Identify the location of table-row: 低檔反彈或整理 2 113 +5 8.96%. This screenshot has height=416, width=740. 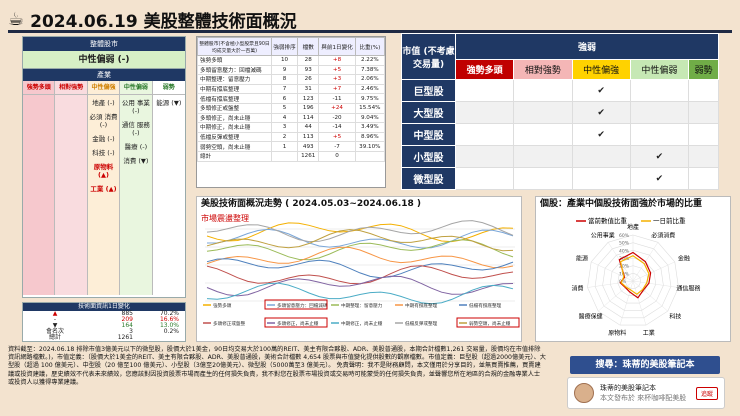
(291, 137).